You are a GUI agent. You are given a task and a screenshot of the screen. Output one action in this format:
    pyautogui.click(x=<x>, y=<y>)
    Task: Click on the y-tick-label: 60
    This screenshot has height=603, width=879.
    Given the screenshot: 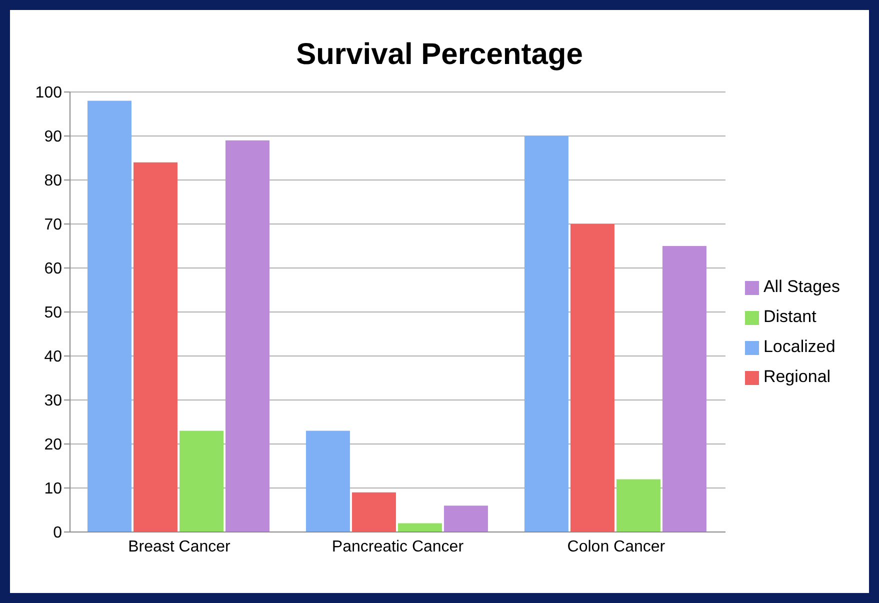 What is the action you would take?
    pyautogui.click(x=53, y=269)
    